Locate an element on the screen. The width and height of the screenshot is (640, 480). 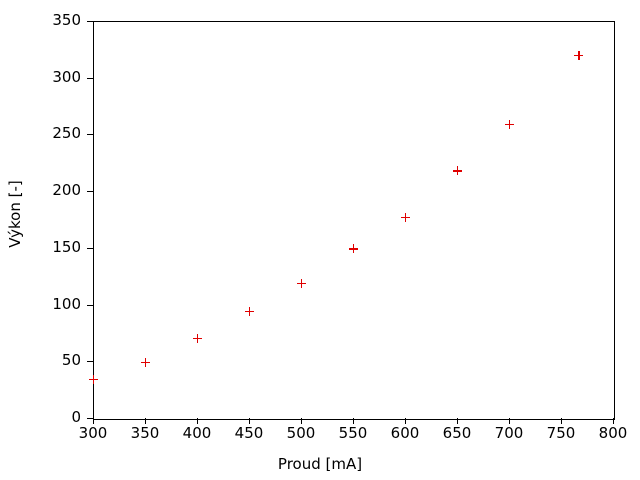
y-tick-label: 50 is located at coordinates (71, 360).